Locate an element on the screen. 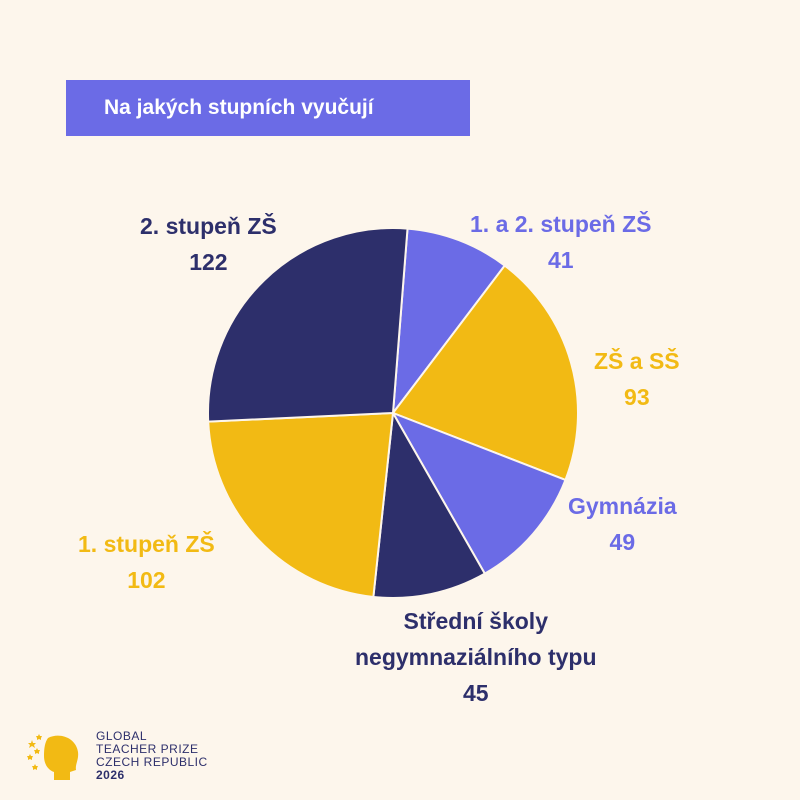  logo-line-3: CZECH REPUBLIC is located at coordinates (152, 762).